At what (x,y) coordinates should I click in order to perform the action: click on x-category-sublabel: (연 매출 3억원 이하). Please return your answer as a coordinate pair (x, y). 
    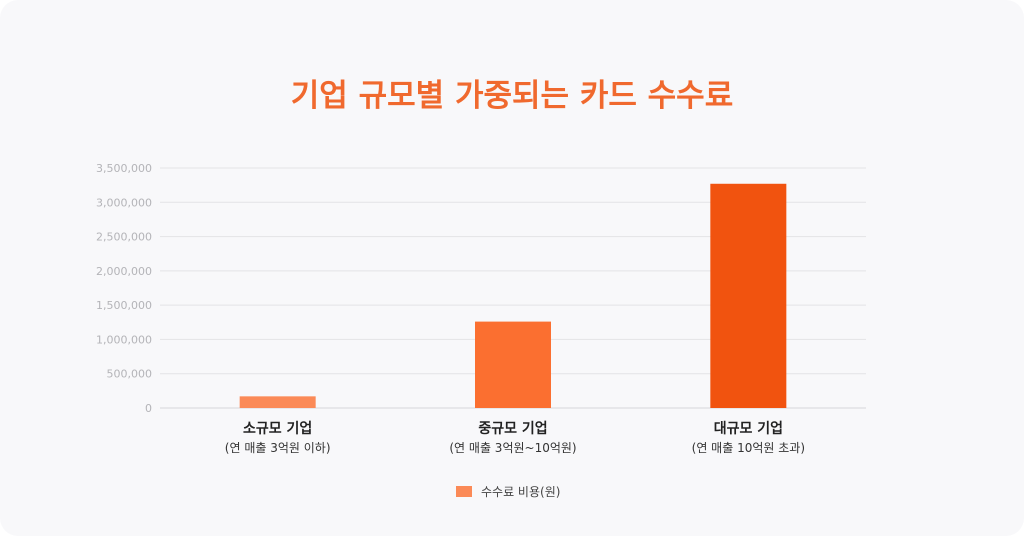
    Looking at the image, I should click on (278, 448).